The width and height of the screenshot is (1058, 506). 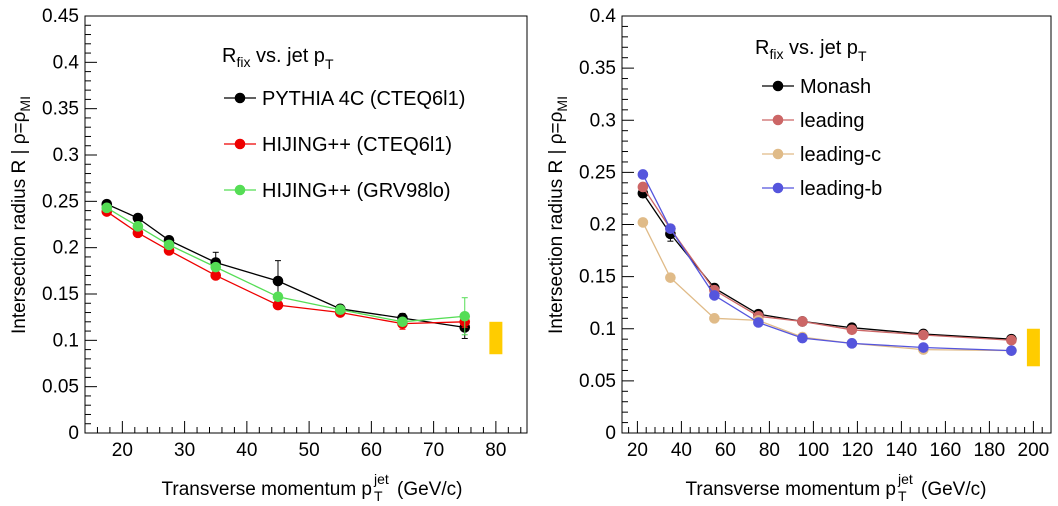 I want to click on legend-entry-label: Monash, so click(x=835, y=87).